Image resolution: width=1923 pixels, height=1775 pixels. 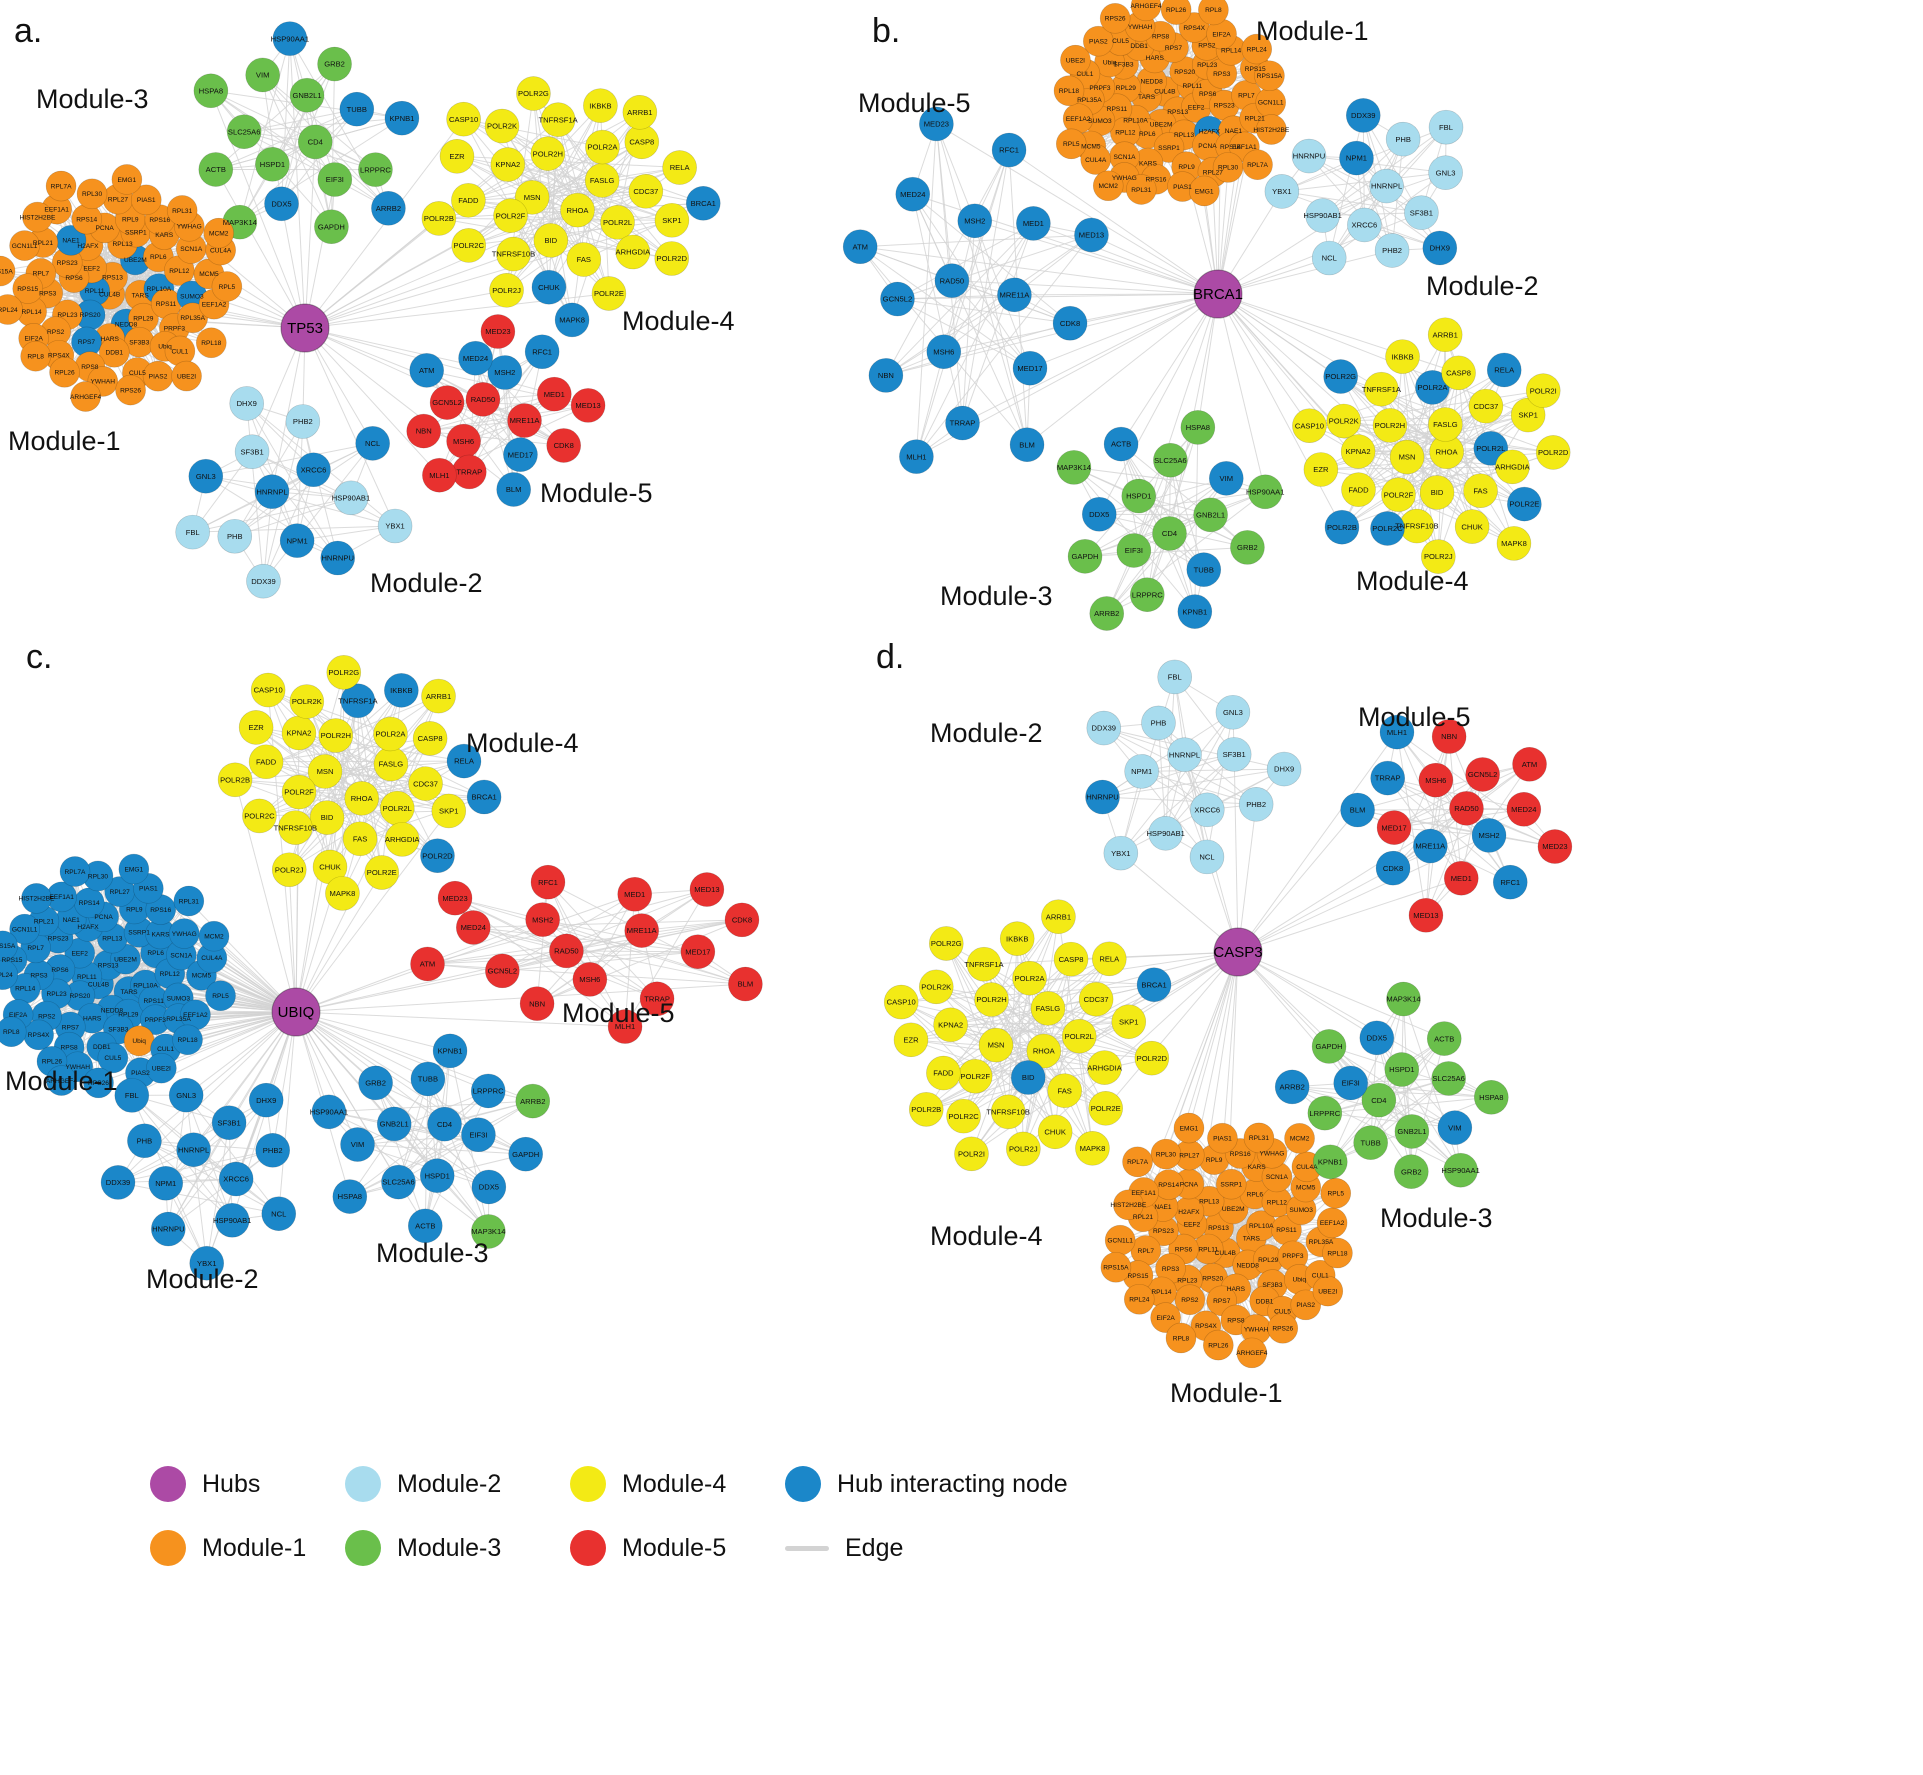 What do you see at coordinates (32, 312) in the screenshot?
I see `gene-label: RPL14` at bounding box center [32, 312].